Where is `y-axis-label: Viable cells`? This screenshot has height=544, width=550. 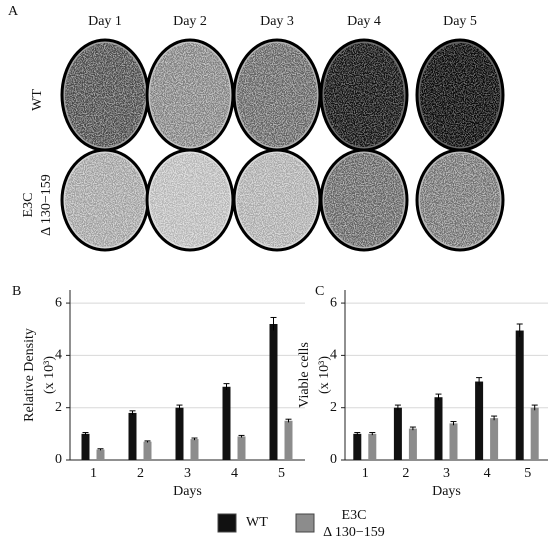
y-axis-label: Viable cells is located at coordinates (304, 375).